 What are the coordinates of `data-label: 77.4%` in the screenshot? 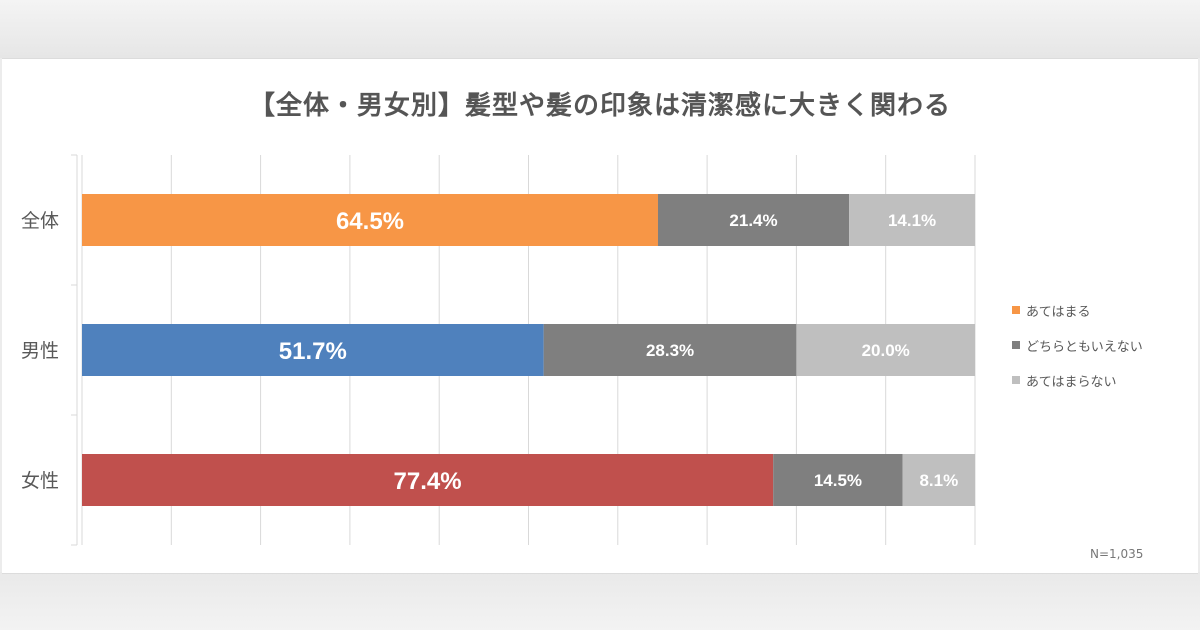 It's located at (428, 481).